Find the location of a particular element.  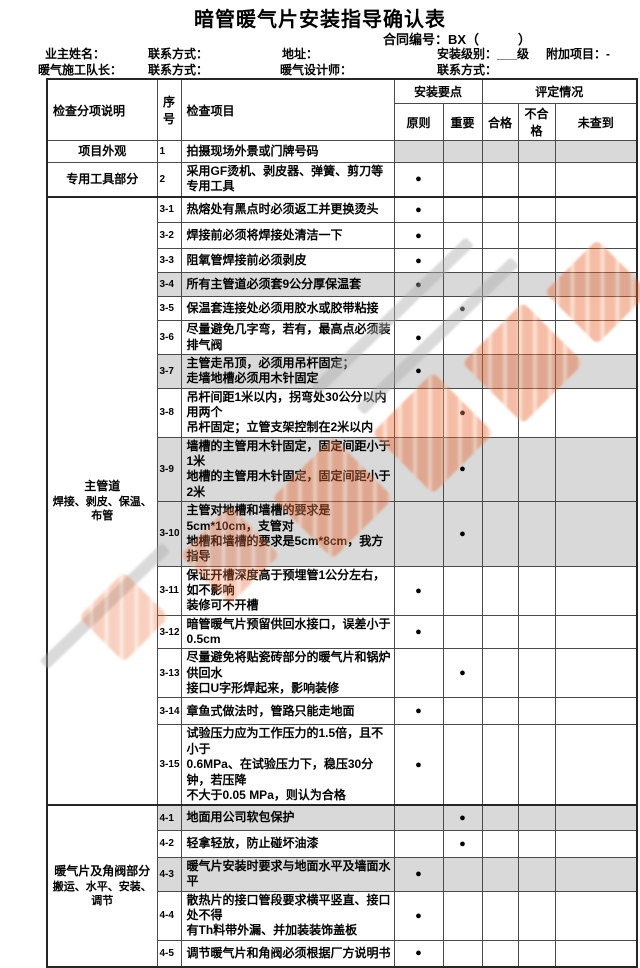

category-name: 专用工具部分 is located at coordinates (102, 178).